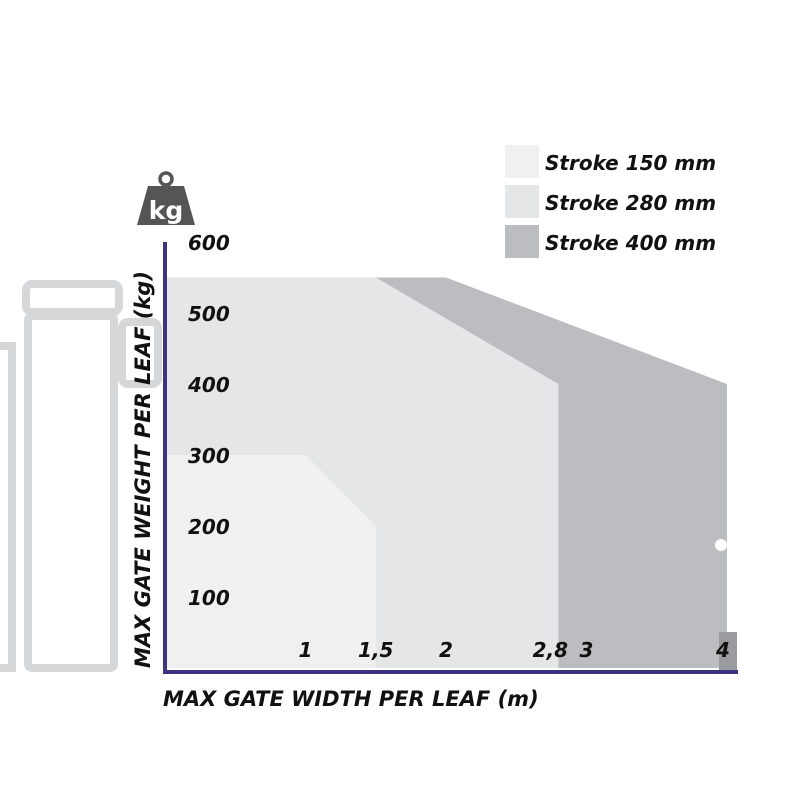 The height and width of the screenshot is (800, 800). I want to click on y-tick-label: 600, so click(209, 243).